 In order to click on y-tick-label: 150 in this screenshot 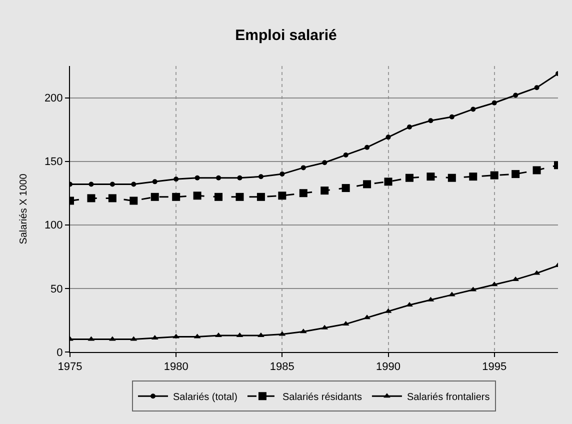, I will do `click(53, 162)`.